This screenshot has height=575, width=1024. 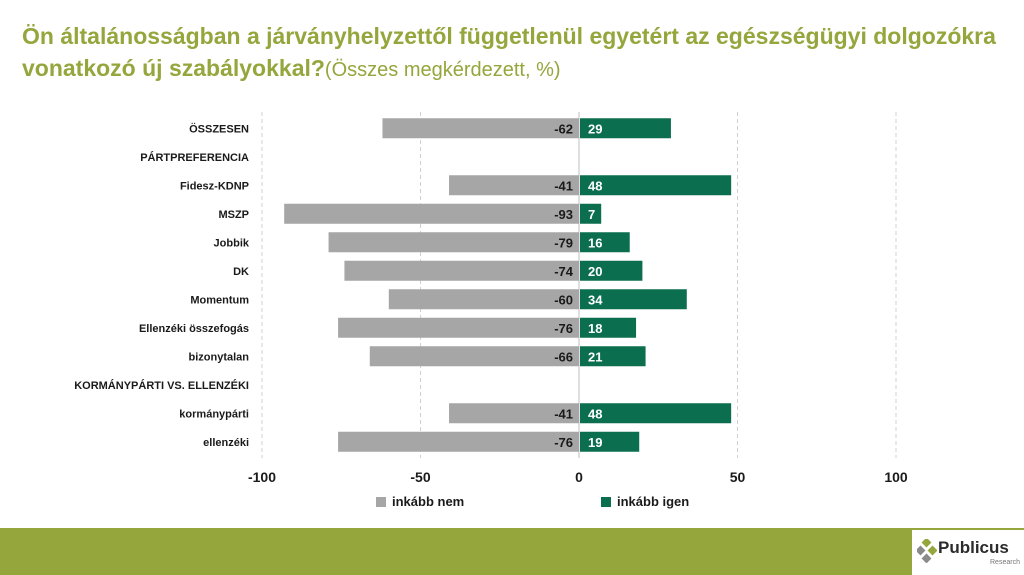 I want to click on data-label-inkabb-igen: 7, so click(x=591, y=214).